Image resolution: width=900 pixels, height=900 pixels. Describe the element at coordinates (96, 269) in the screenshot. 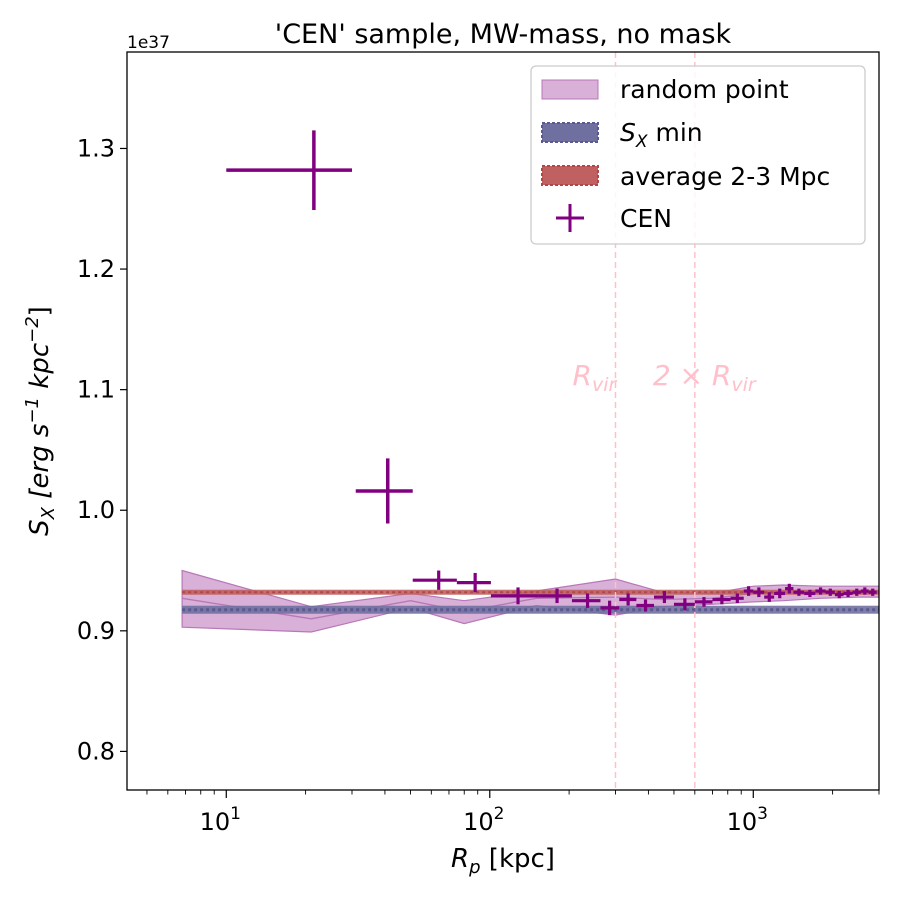

I see `y-tick-label: 1.2` at that location.